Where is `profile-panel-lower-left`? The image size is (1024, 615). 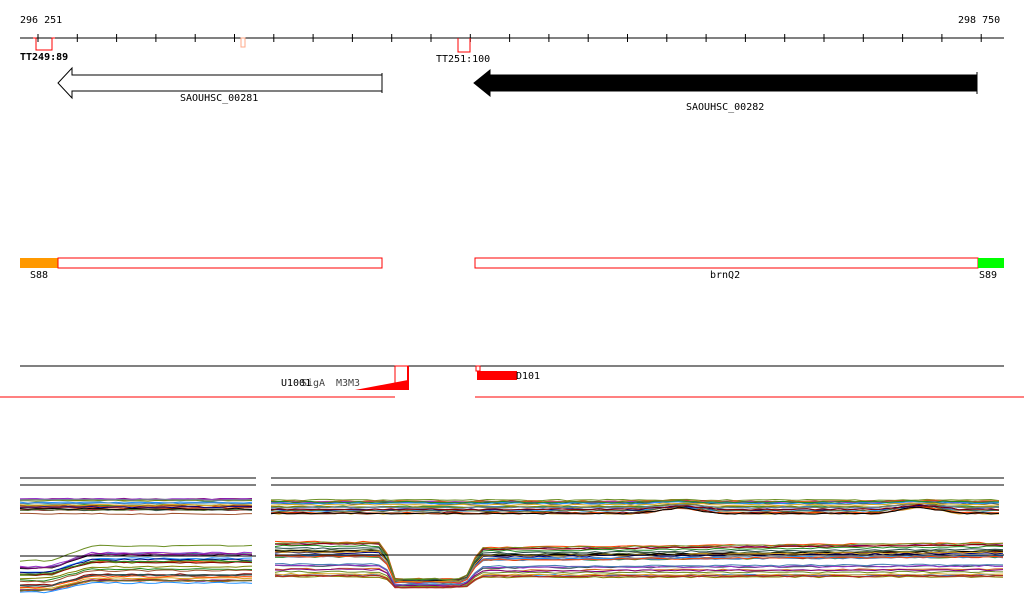 profile-panel-lower-left is located at coordinates (137, 569).